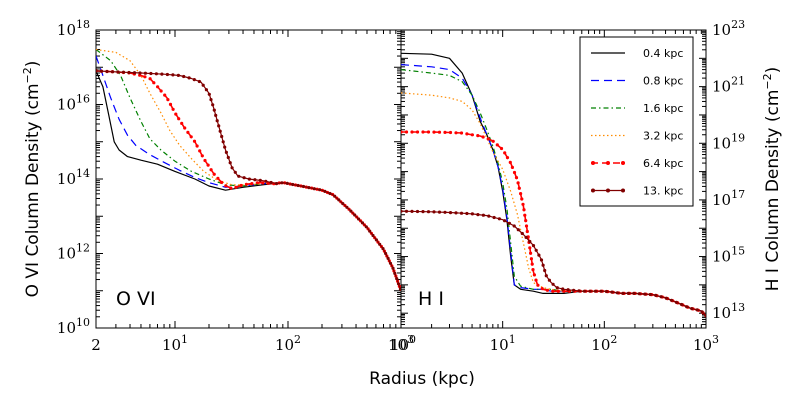 This screenshot has width=800, height=400. I want to click on hi-y-tick-label-exp: 23, so click(738, 24).